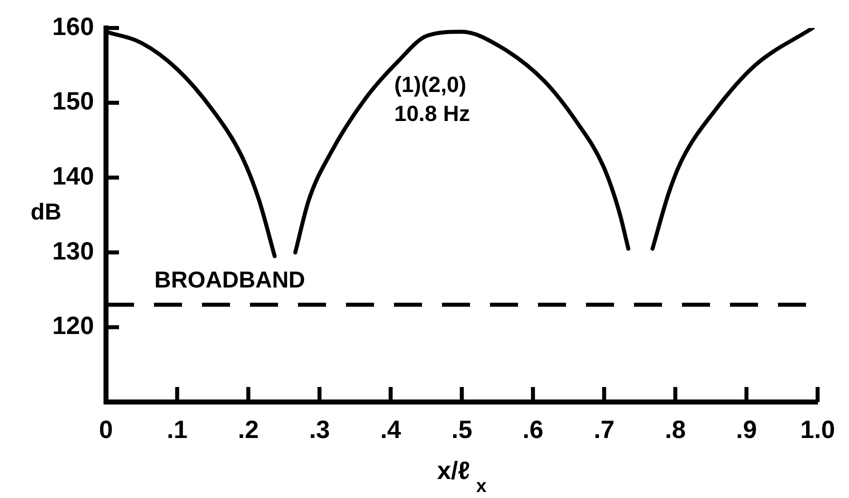 Image resolution: width=849 pixels, height=498 pixels. Describe the element at coordinates (462, 476) in the screenshot. I see `x-axis-title: x/ℓx` at that location.